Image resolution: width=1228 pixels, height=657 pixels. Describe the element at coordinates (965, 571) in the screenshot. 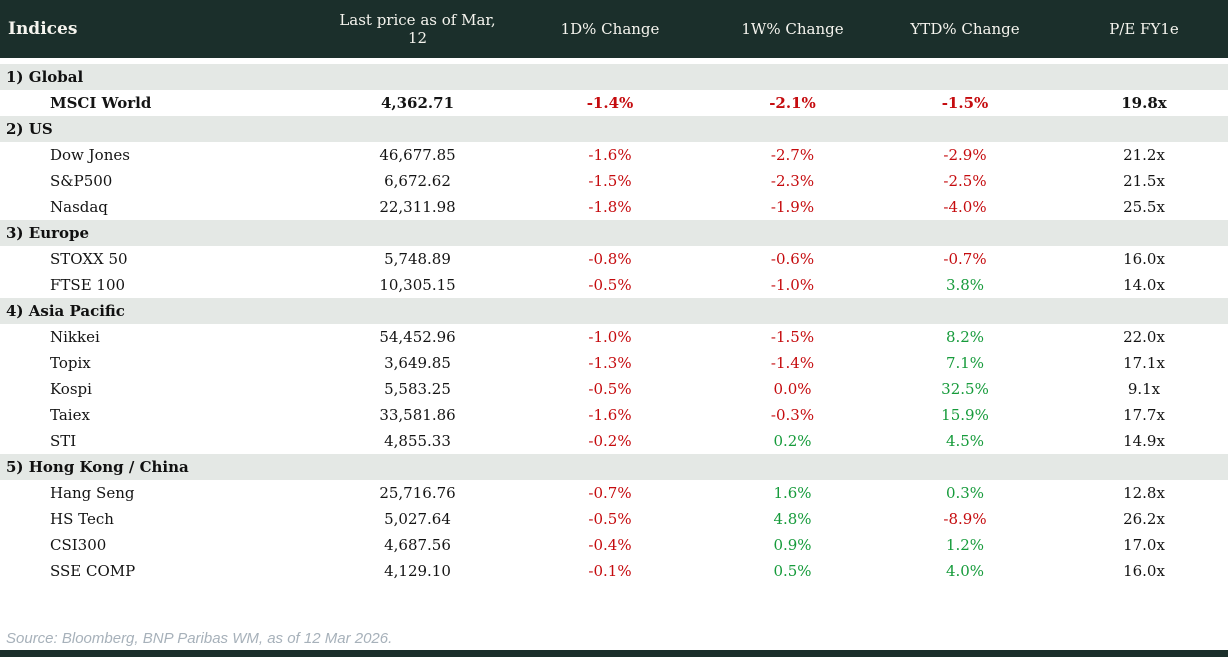

I see `change-ytd-cell: 4.0%` at that location.